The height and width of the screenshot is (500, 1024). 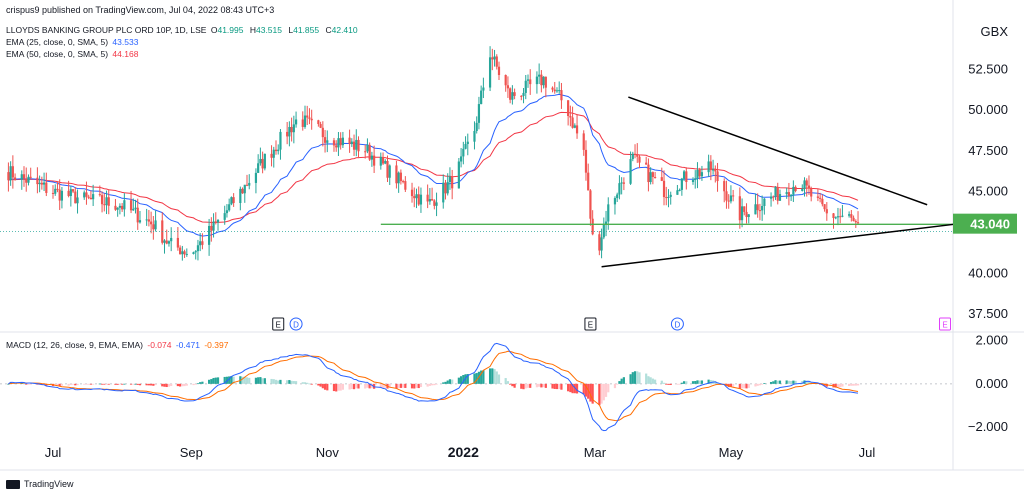 What do you see at coordinates (463, 452) in the screenshot?
I see `time-tick-label: 2022` at bounding box center [463, 452].